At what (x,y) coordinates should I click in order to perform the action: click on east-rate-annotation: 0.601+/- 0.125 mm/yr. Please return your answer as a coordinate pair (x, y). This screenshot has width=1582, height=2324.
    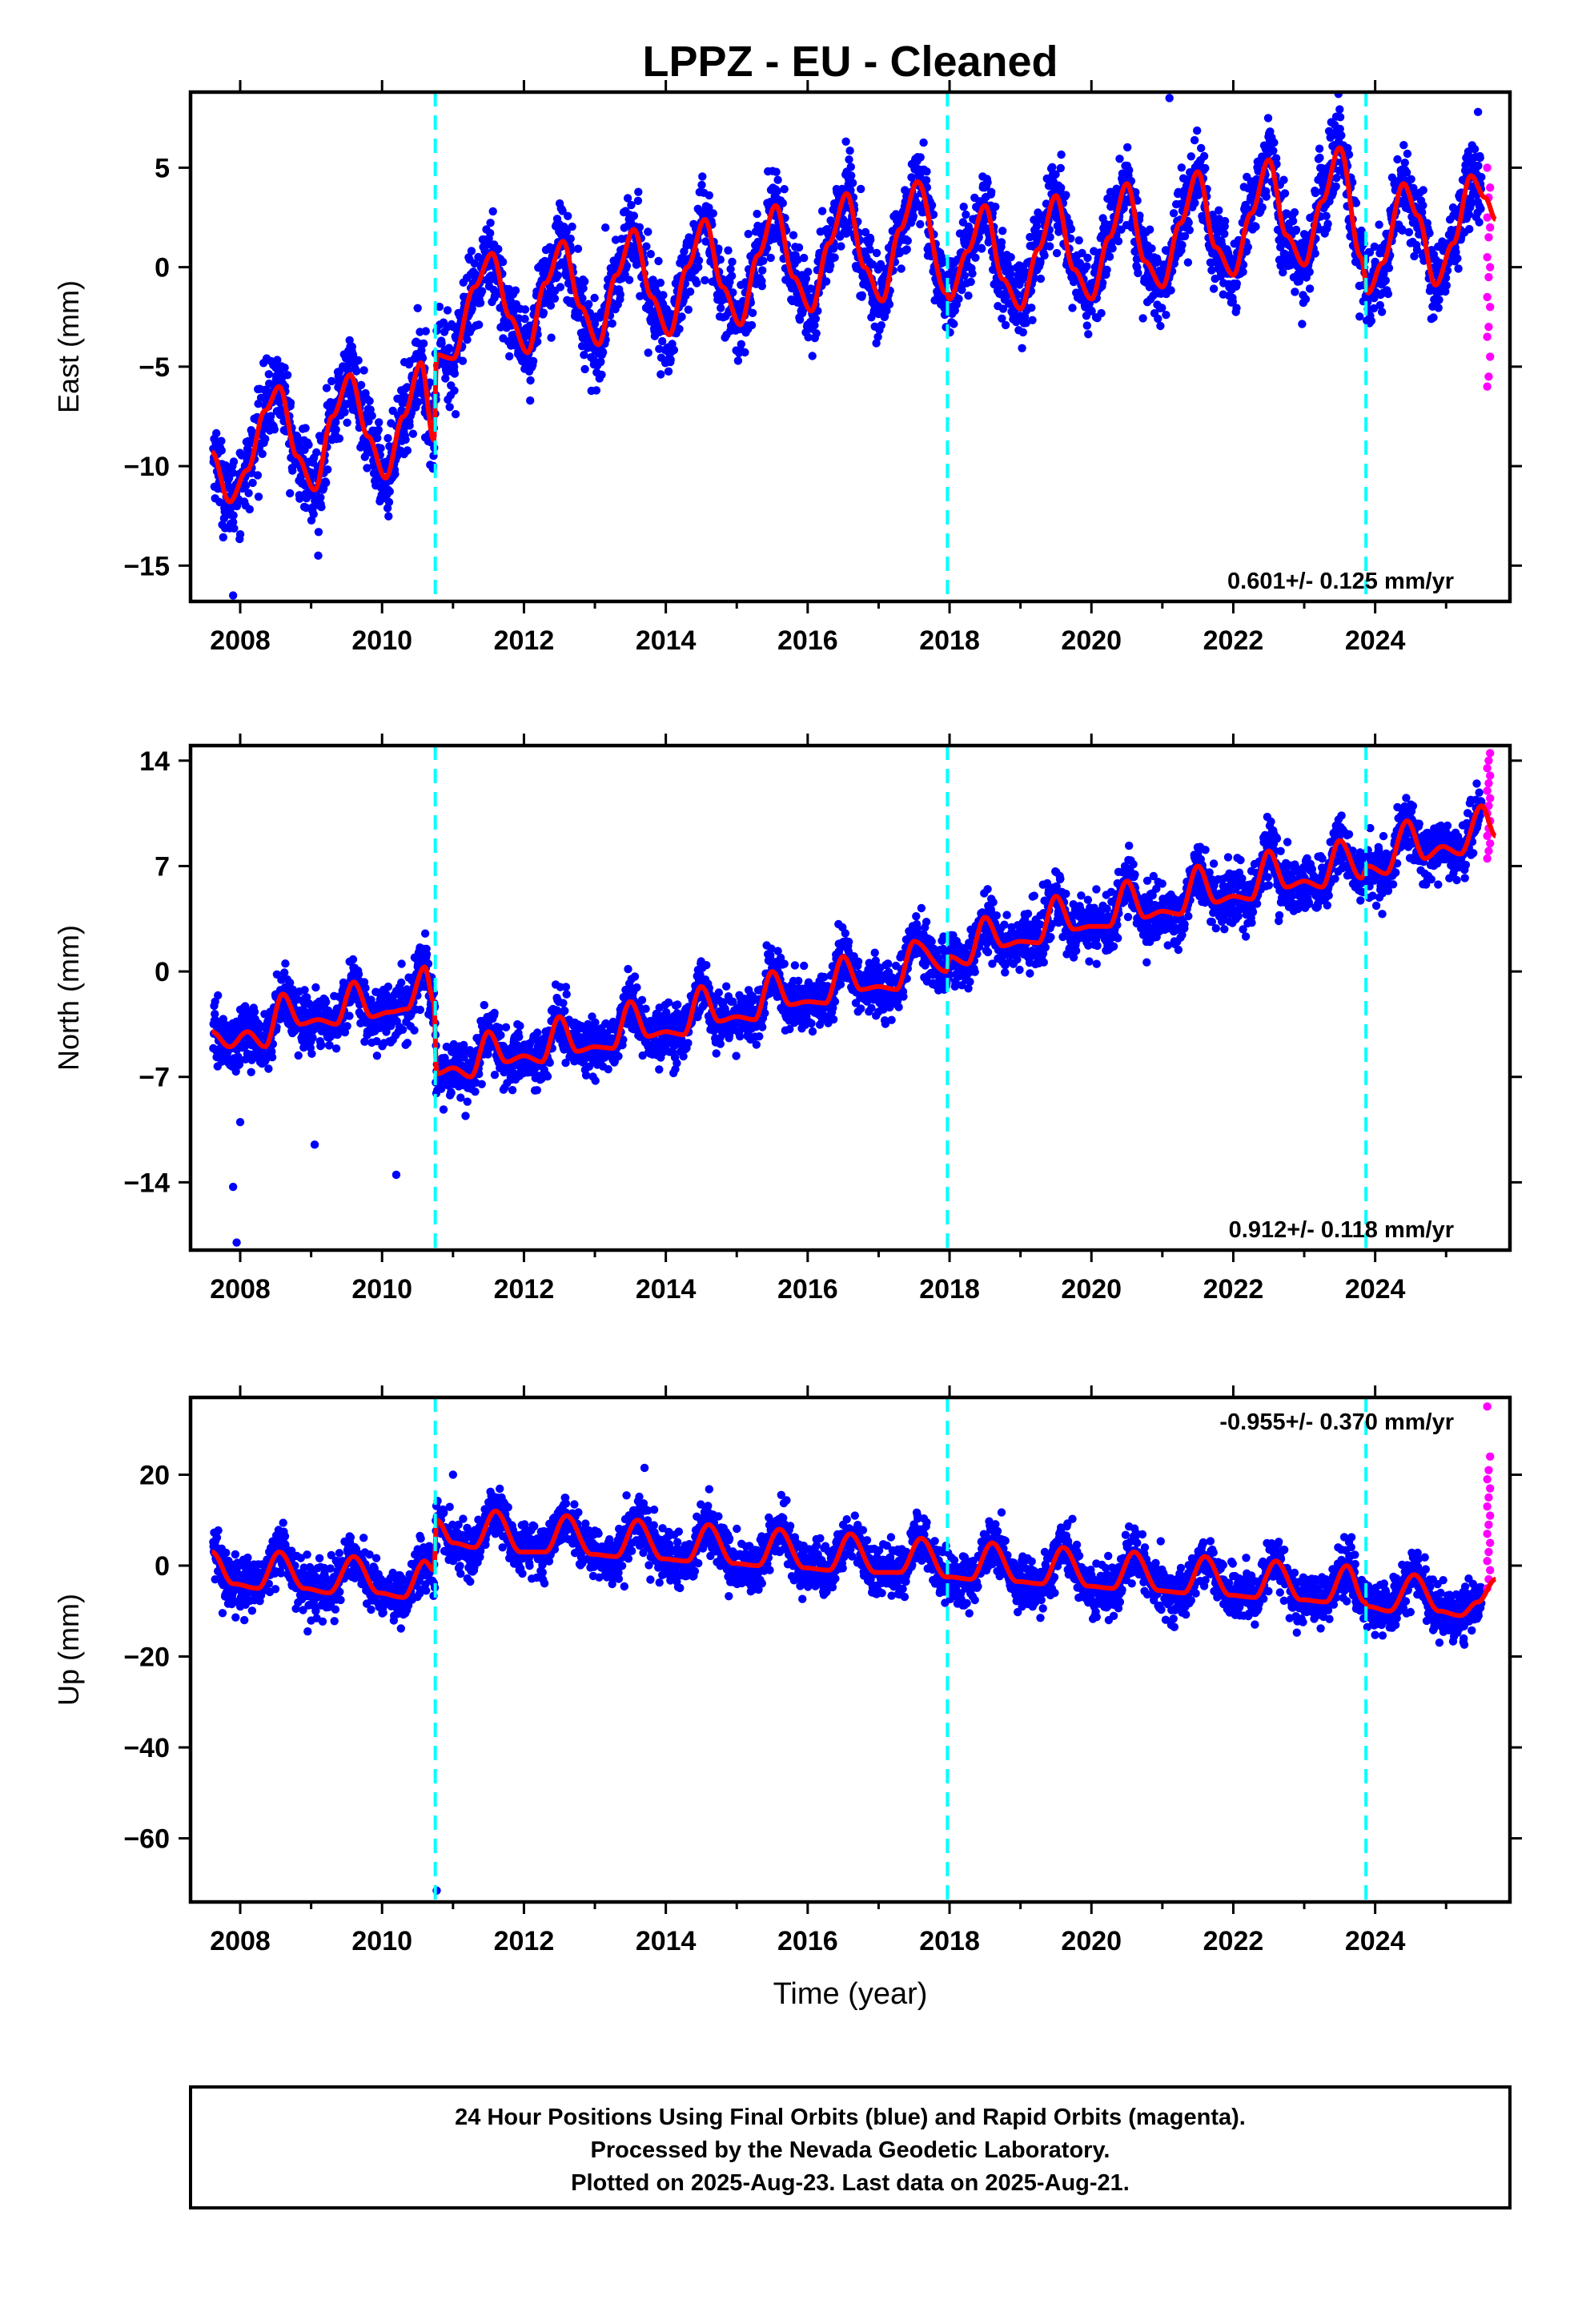
    Looking at the image, I should click on (1340, 581).